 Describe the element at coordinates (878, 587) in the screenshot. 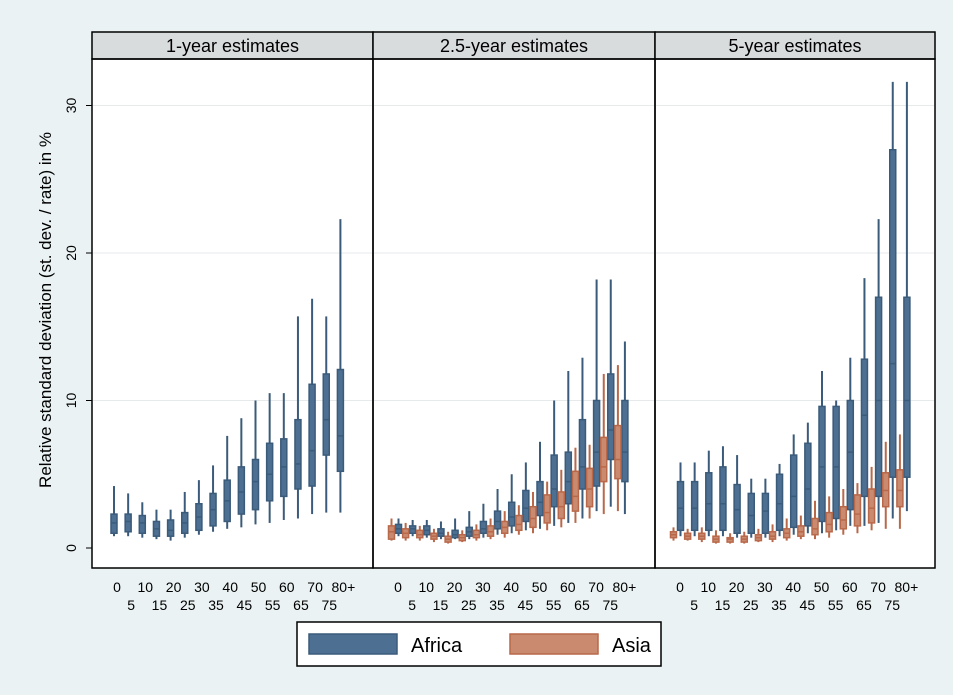

I see `x-tick-label: 70` at that location.